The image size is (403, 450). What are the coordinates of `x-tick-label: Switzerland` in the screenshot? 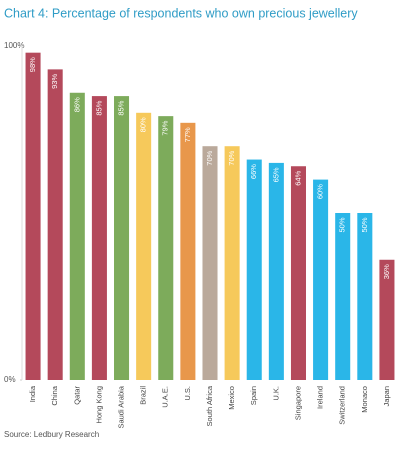 It's located at (342, 405).